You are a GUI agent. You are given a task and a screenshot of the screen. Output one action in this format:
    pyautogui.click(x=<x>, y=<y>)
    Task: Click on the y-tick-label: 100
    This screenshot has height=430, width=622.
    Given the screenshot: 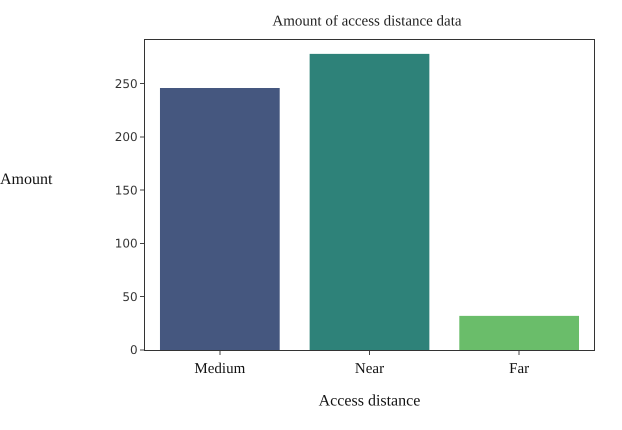 What is the action you would take?
    pyautogui.click(x=126, y=243)
    